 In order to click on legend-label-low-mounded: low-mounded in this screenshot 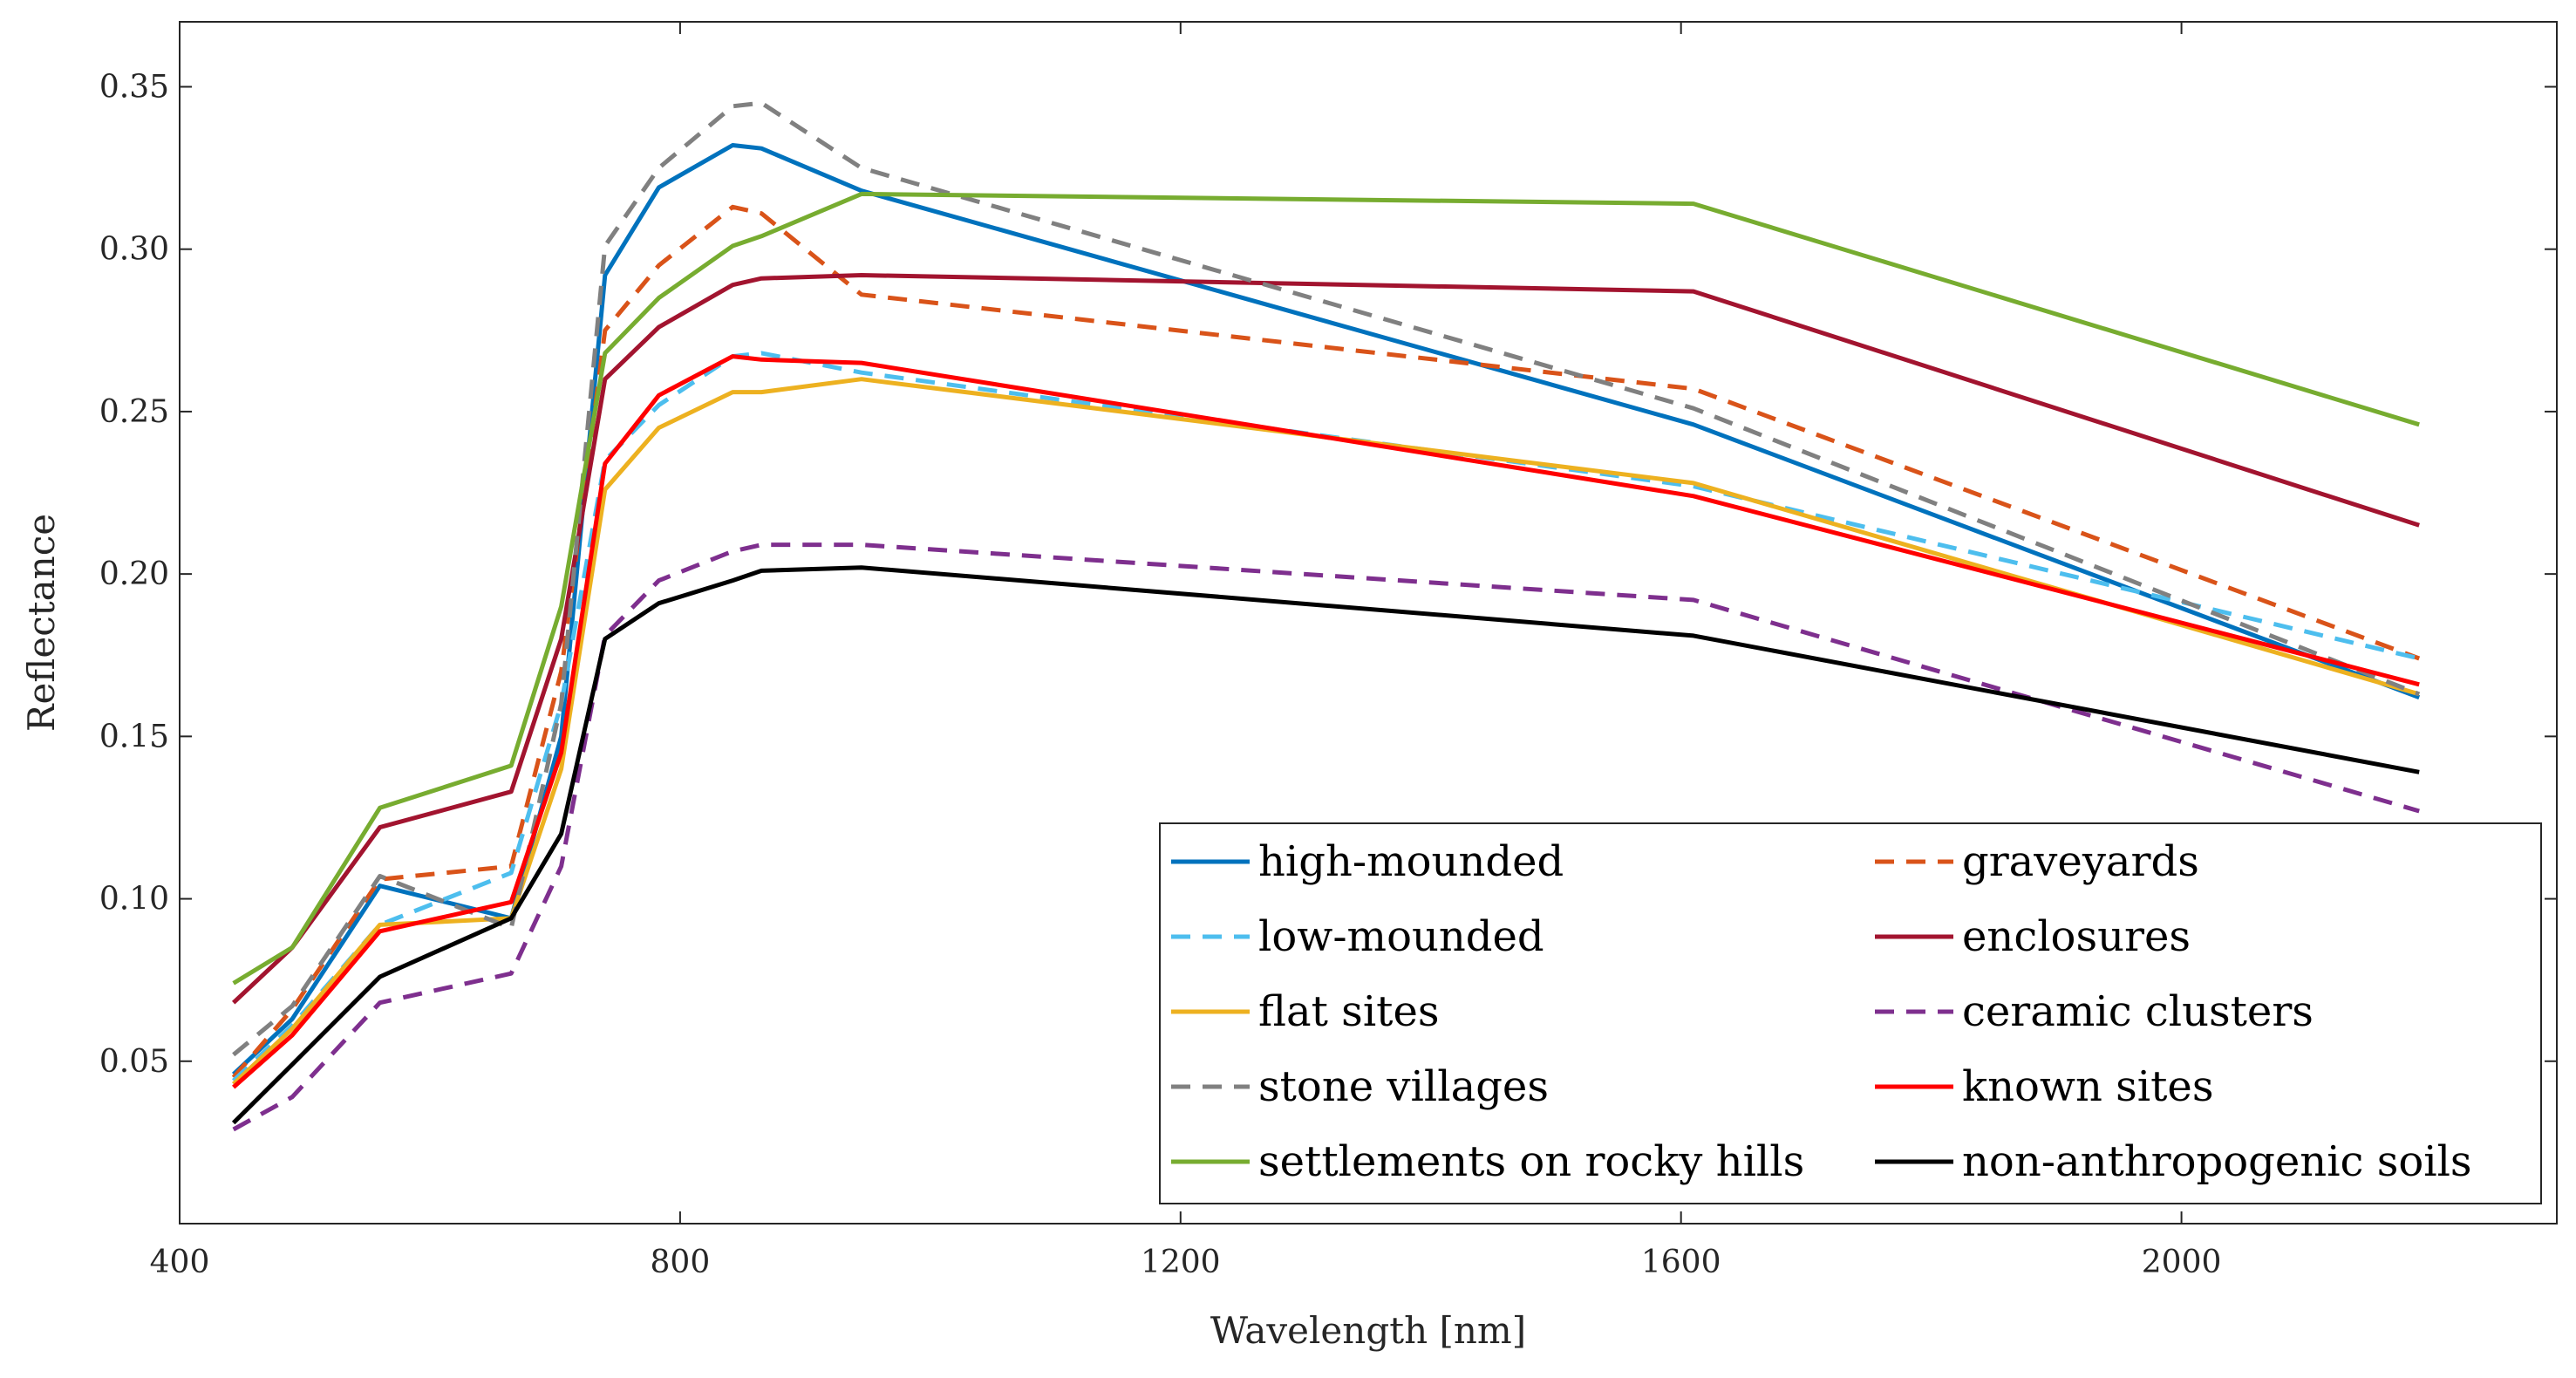, I will do `click(1401, 937)`.